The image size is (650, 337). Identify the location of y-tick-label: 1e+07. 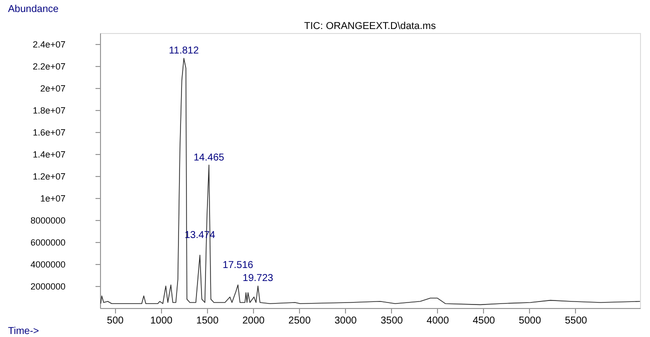
(53, 199).